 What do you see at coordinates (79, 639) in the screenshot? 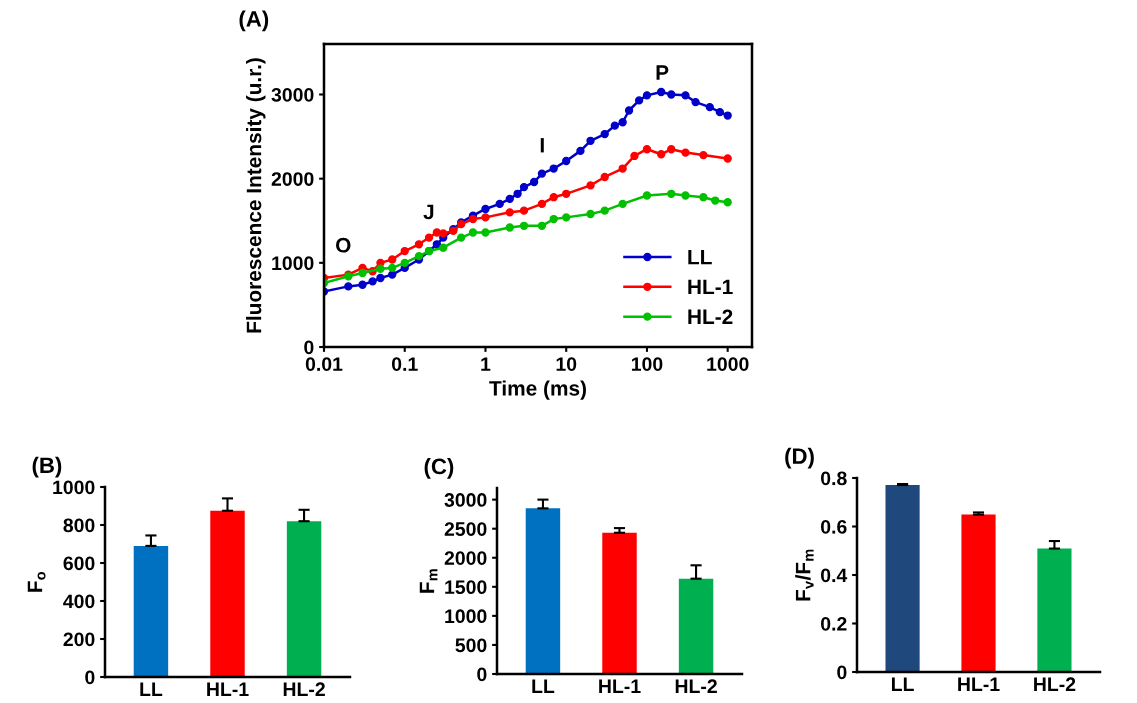
I see `y-tick-label: 200` at bounding box center [79, 639].